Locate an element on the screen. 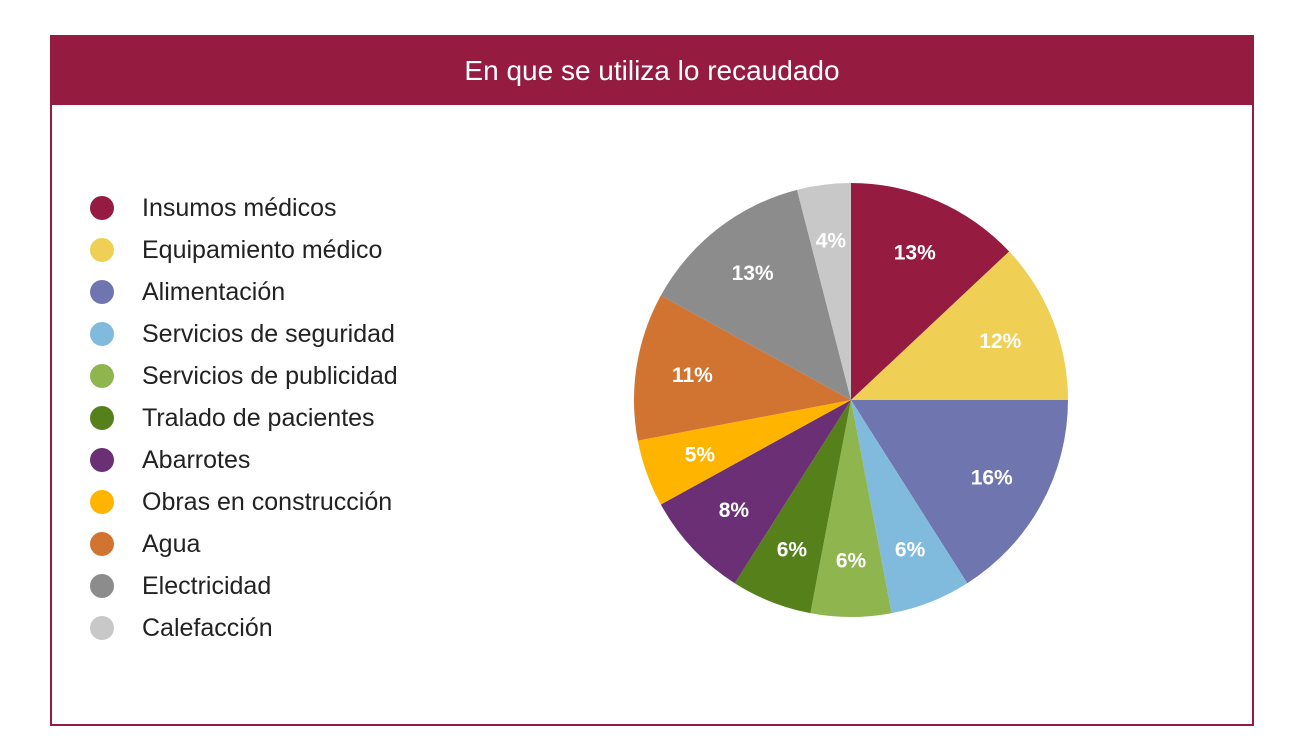 This screenshot has height=756, width=1296. chart-title: En que se utiliza lo recaudado is located at coordinates (652, 71).